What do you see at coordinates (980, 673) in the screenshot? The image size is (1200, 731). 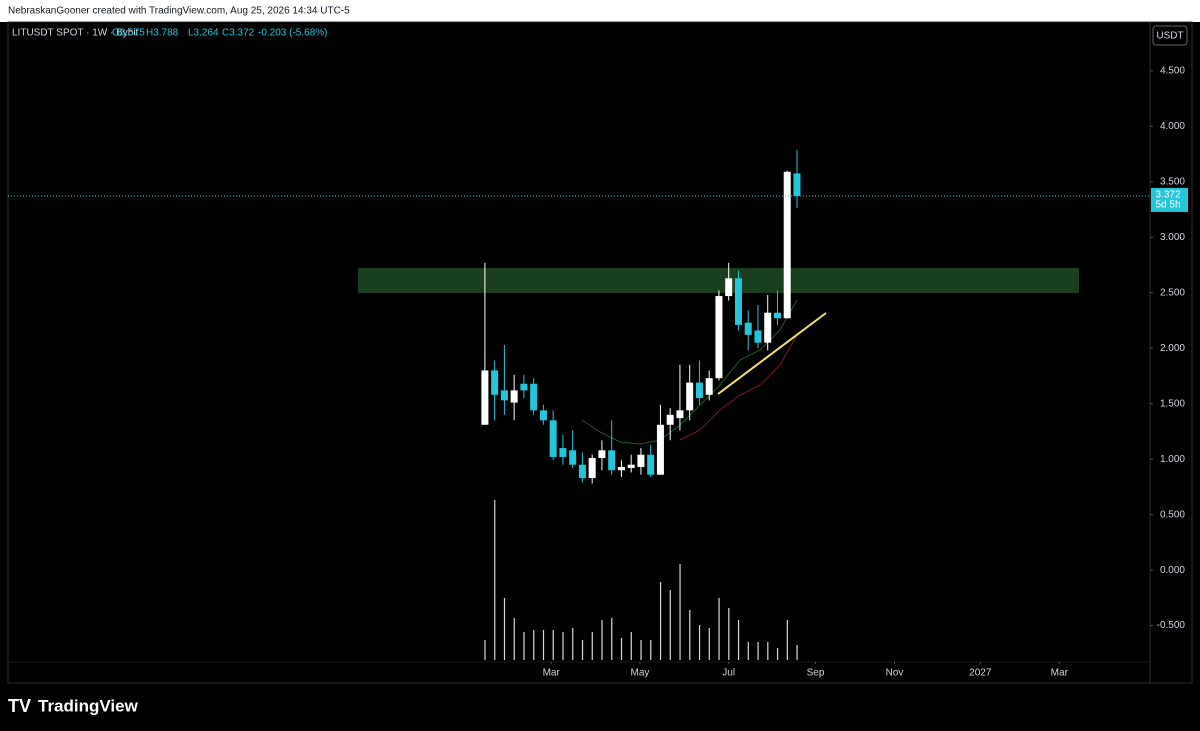 I see `x-tick-label: 2027` at bounding box center [980, 673].